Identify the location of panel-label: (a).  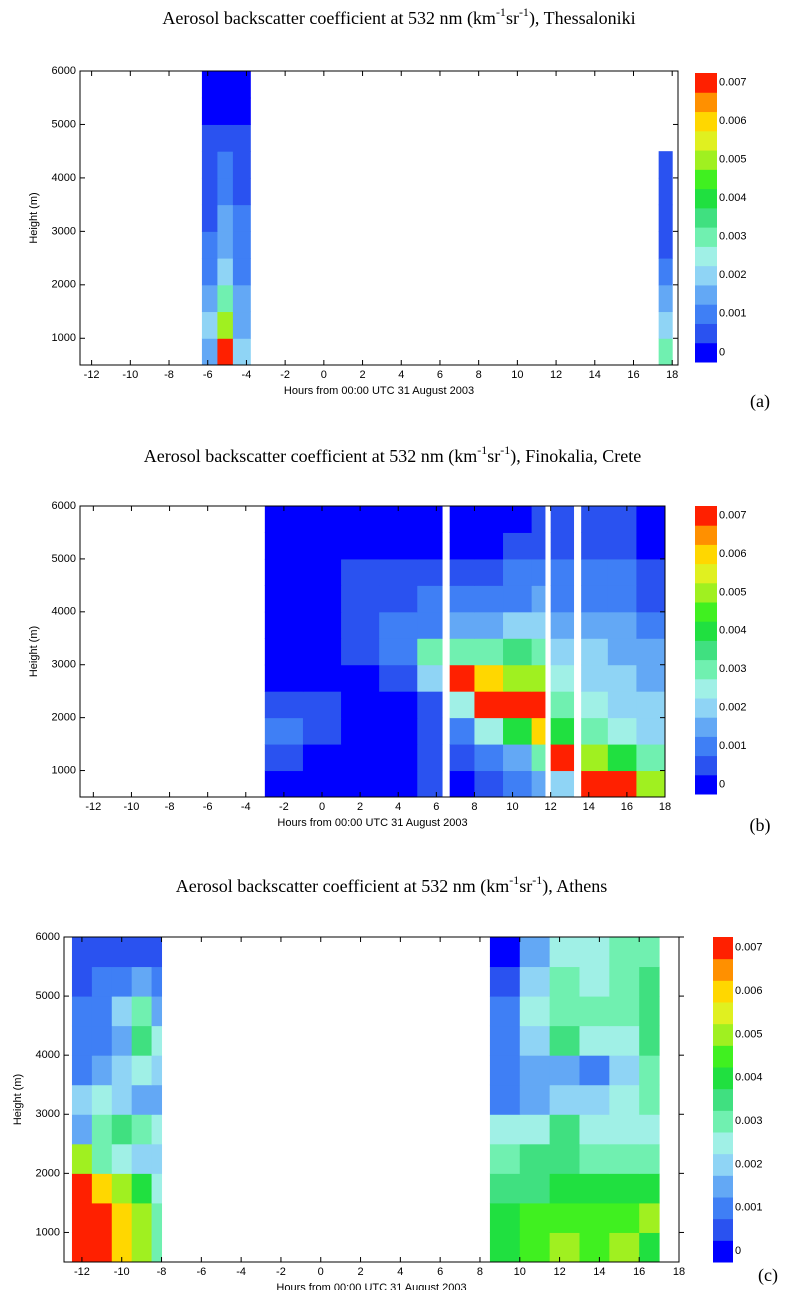
(760, 401).